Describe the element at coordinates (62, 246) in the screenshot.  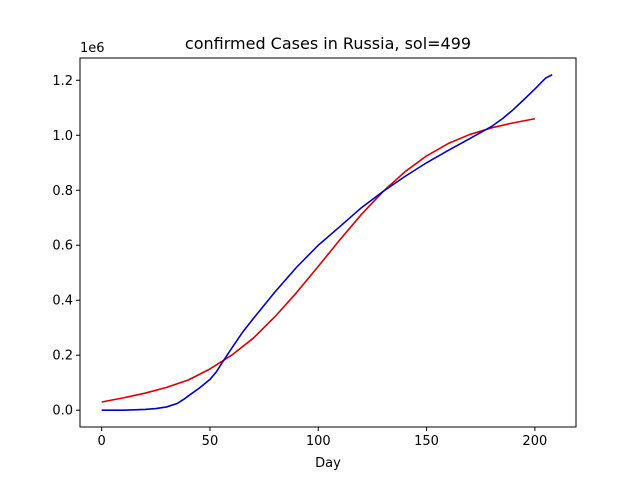
I see `y-tick-label: 0.6` at that location.